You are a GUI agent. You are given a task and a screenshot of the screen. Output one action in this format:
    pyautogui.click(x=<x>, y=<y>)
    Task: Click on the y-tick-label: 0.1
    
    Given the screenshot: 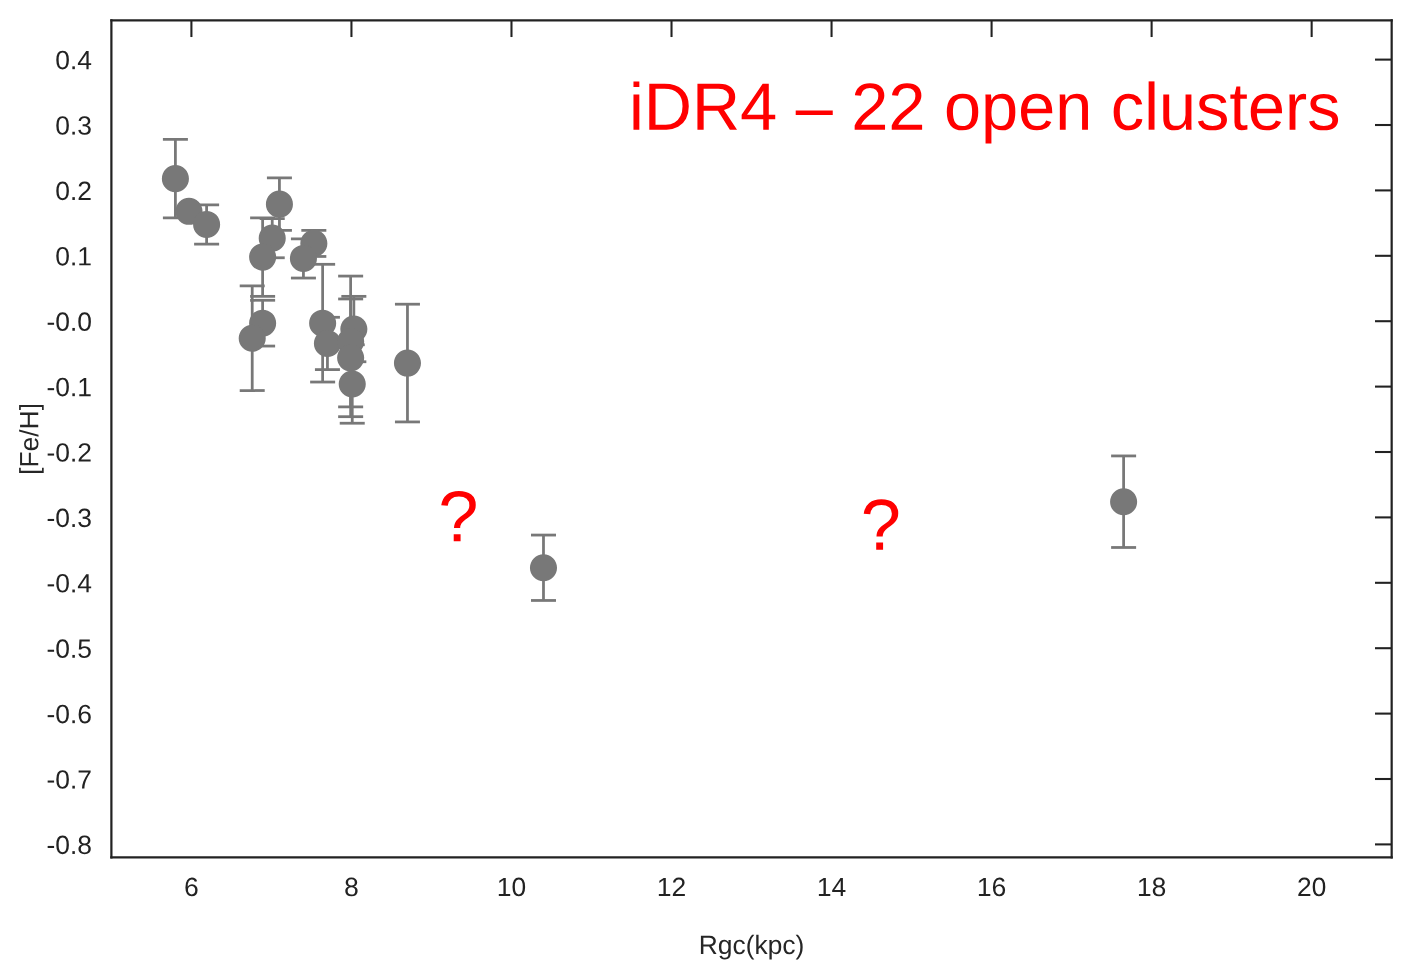 What is the action you would take?
    pyautogui.click(x=73, y=256)
    